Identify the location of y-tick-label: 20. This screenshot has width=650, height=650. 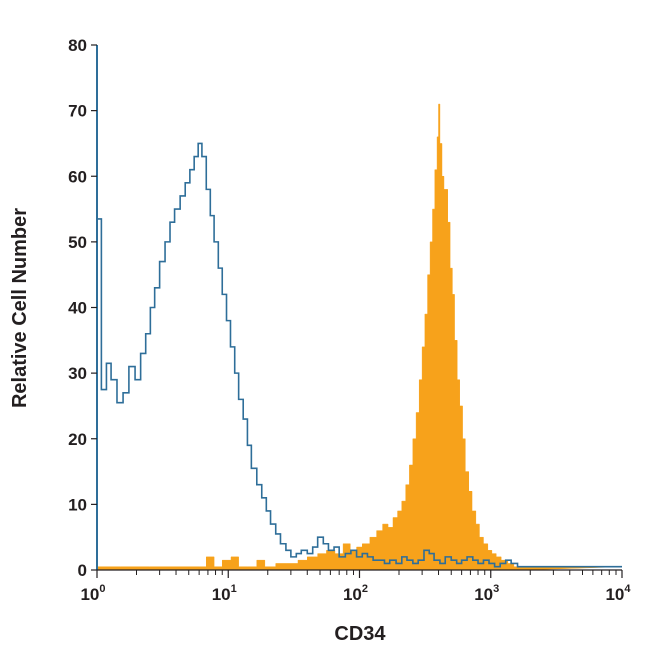
(77, 439).